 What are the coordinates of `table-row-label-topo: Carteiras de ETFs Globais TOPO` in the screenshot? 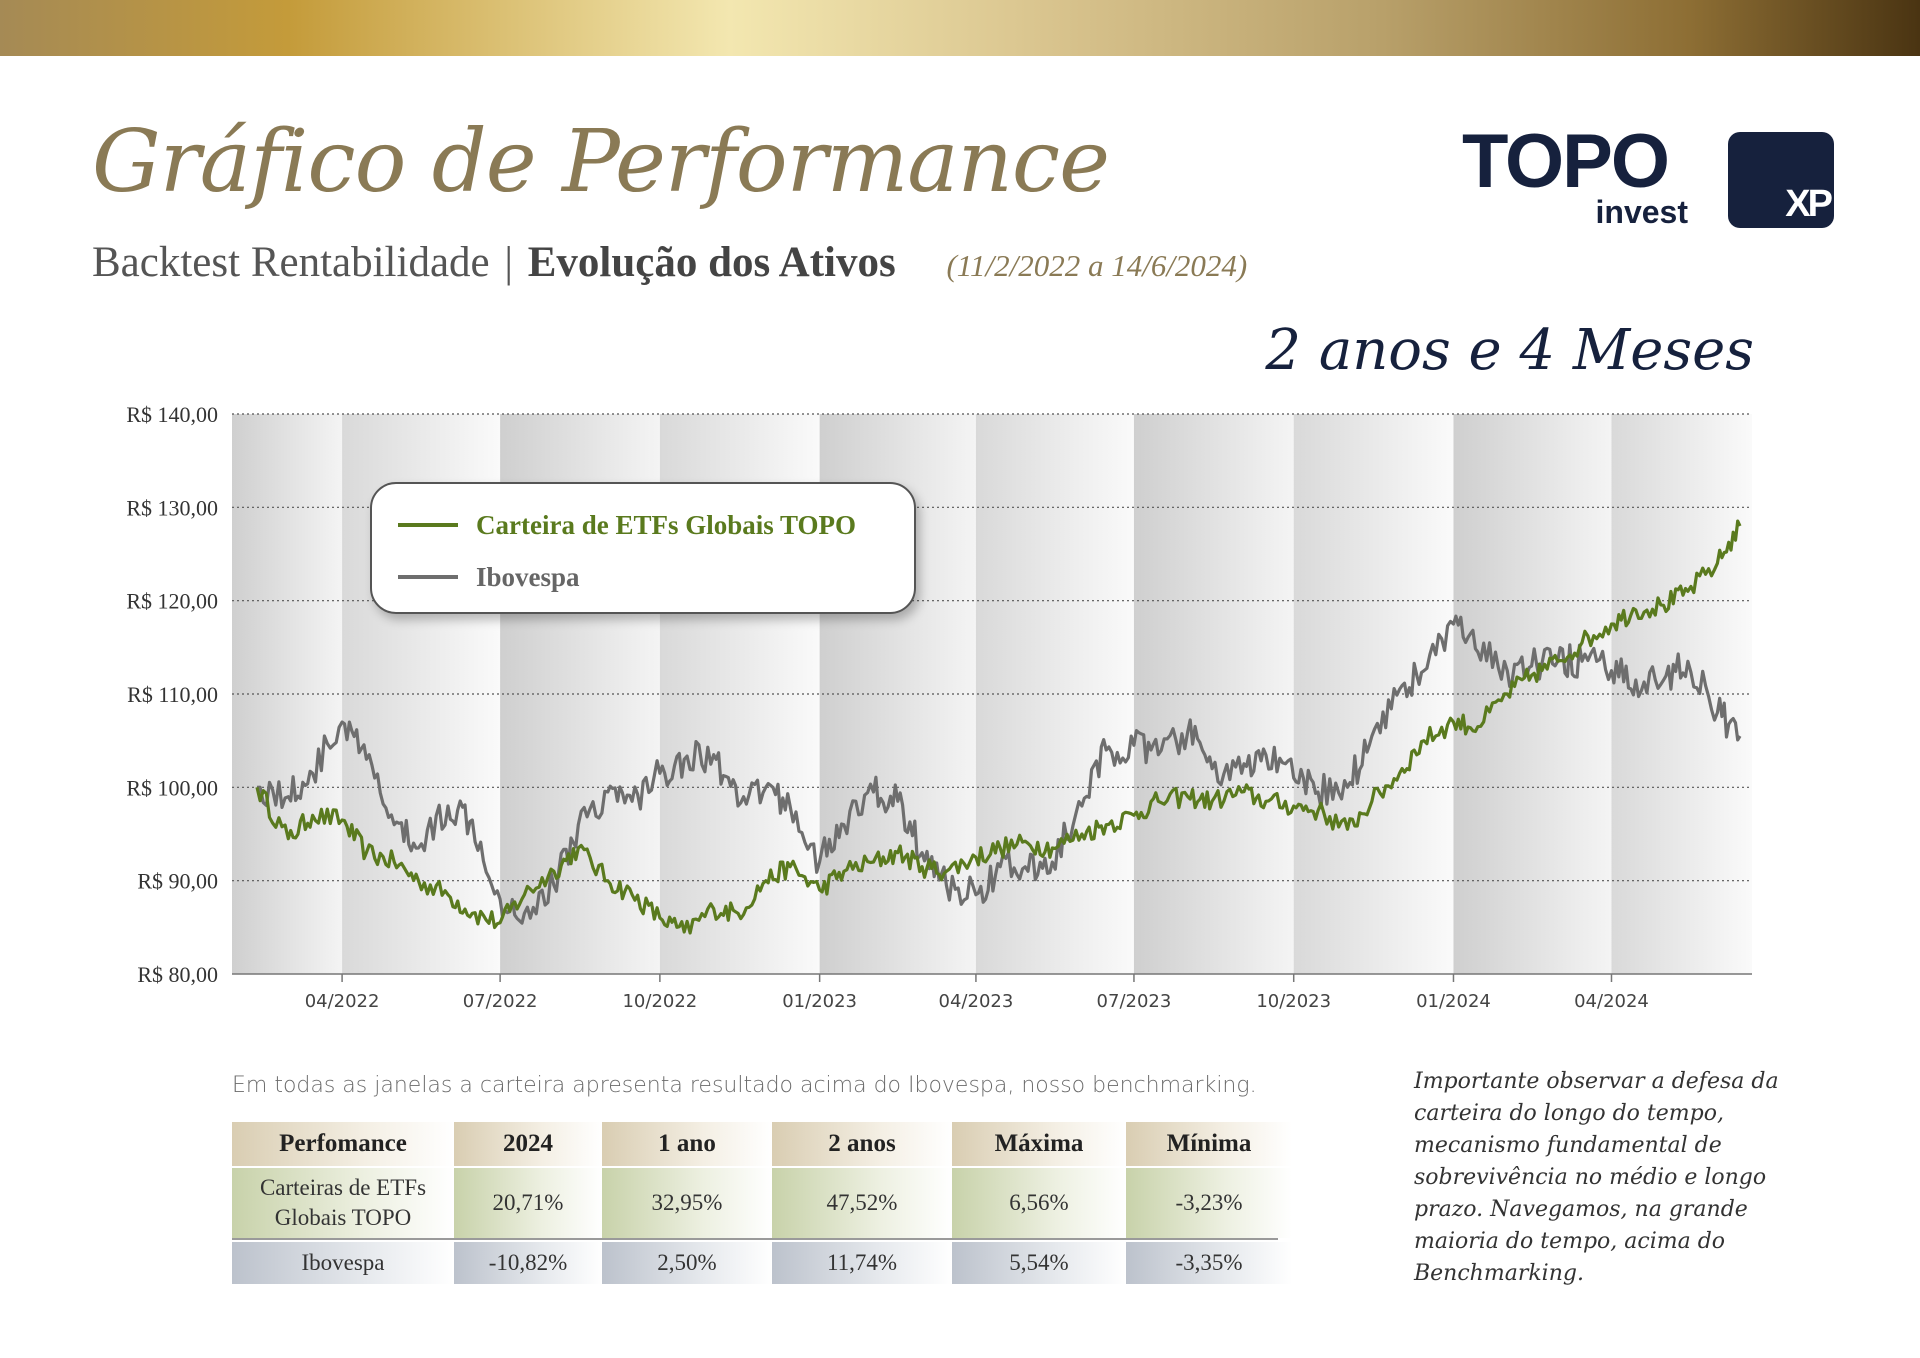 It's located at (343, 1203).